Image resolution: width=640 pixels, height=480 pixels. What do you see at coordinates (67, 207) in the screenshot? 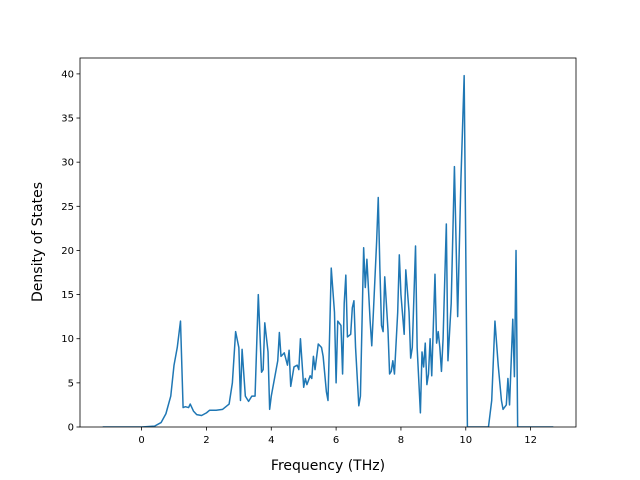
I see `y-tick-label: 25` at bounding box center [67, 207].